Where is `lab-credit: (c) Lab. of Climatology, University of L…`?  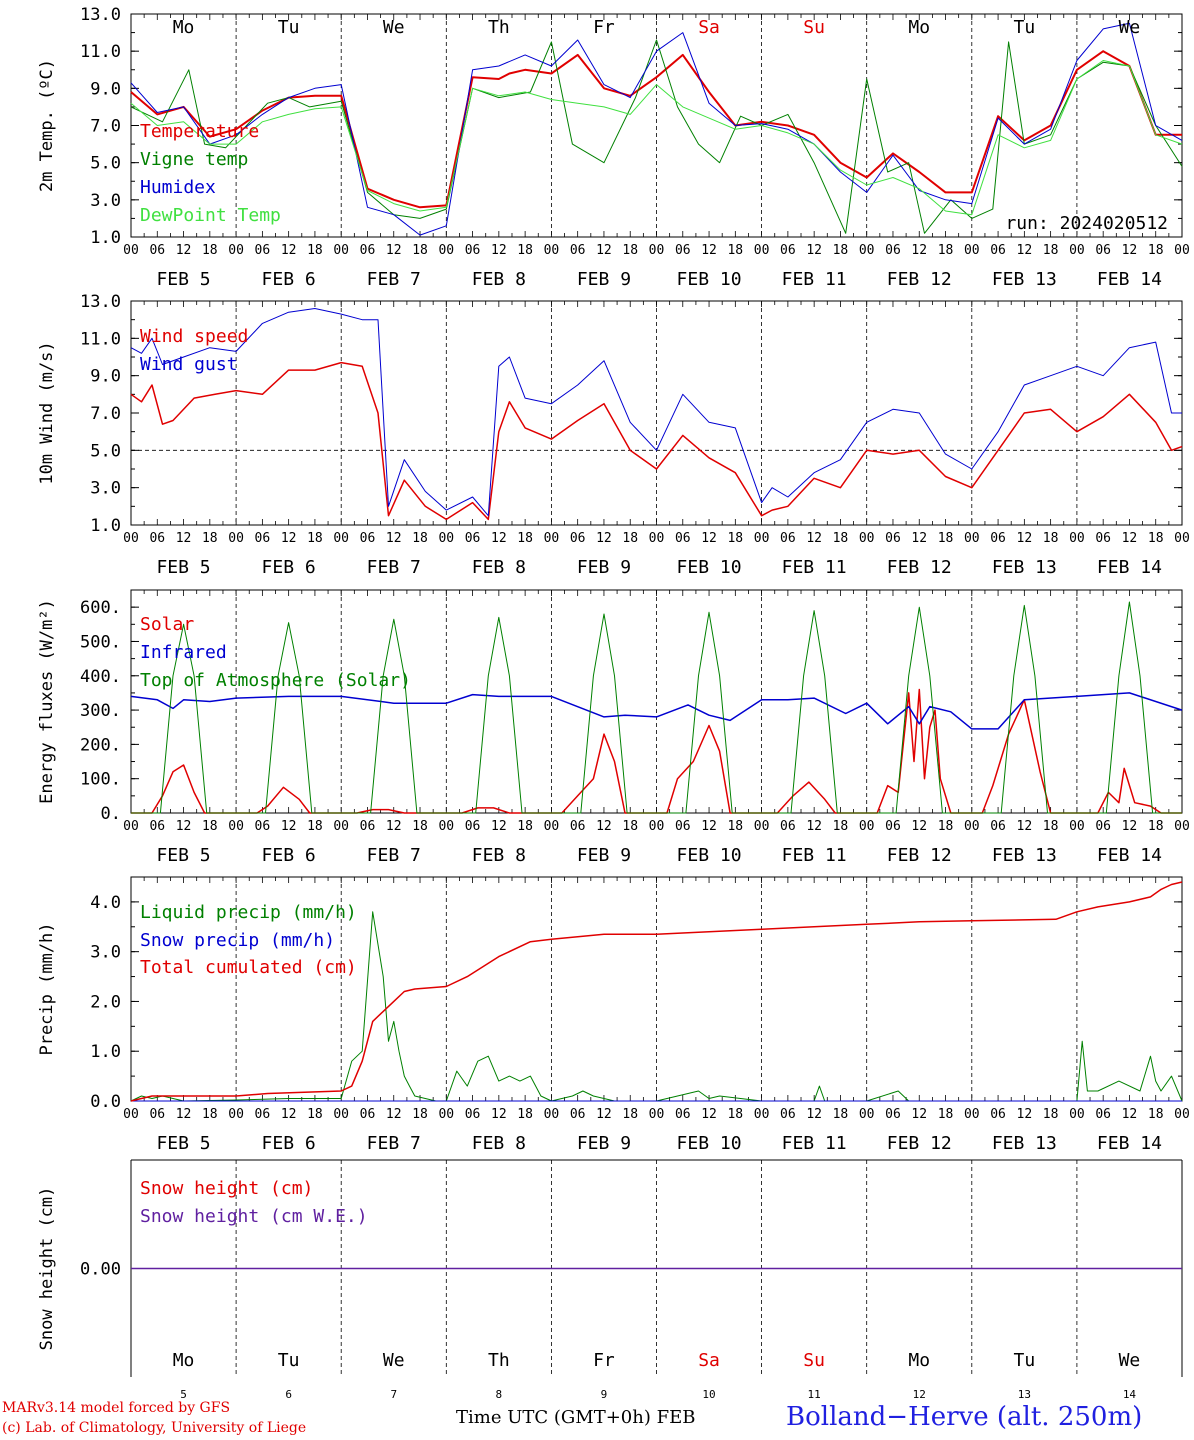 lab-credit: (c) Lab. of Climatology, University of L… is located at coordinates (154, 1428).